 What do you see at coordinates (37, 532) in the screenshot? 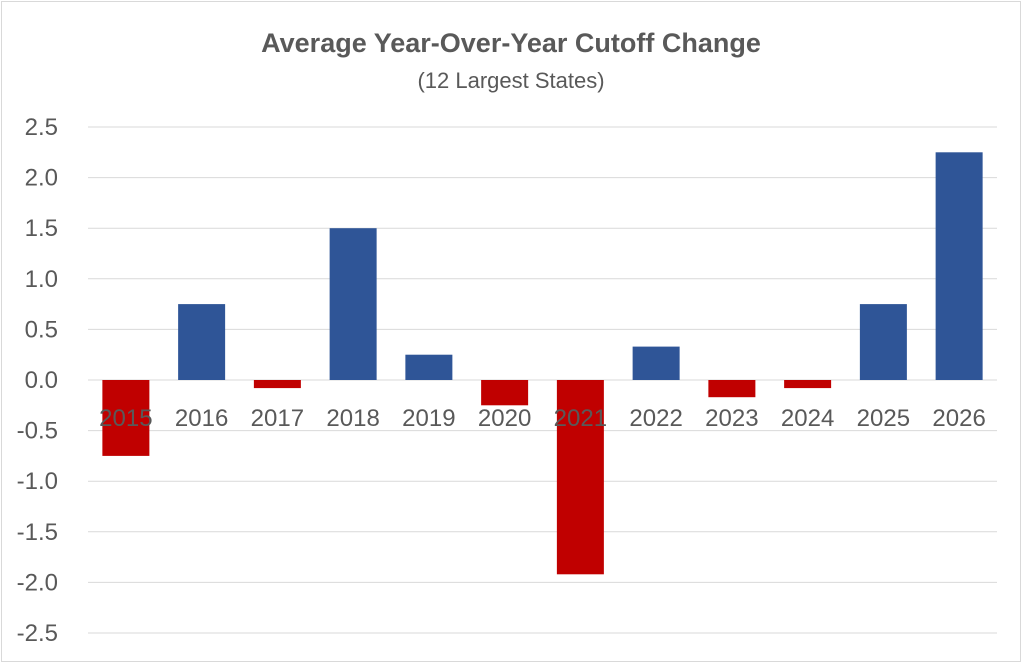
I see `y-tick-label: -1.5` at bounding box center [37, 532].